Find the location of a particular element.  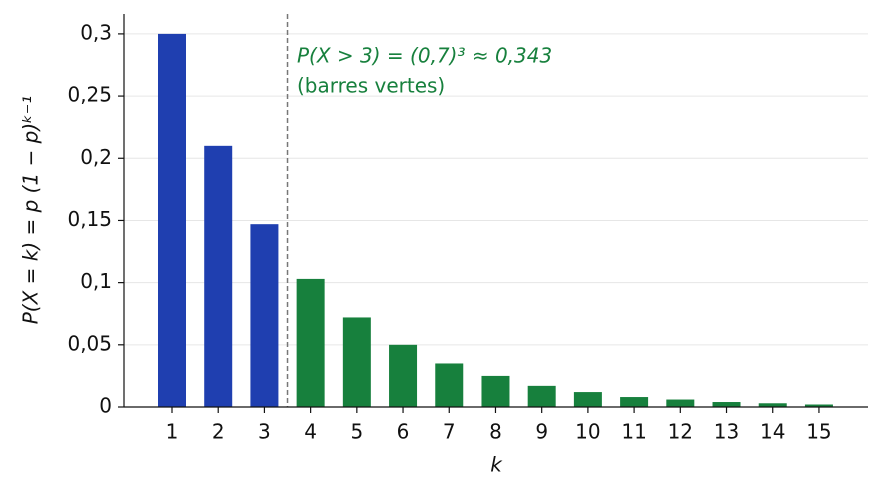

x-tick-label: 12 is located at coordinates (680, 432).